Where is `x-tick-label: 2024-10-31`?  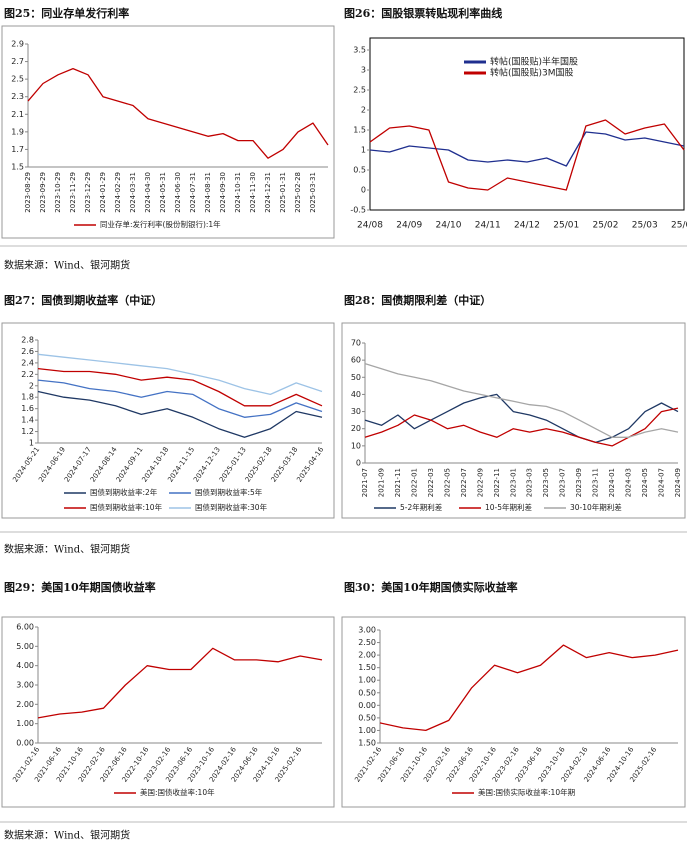 x-tick-label: 2024-10-31 is located at coordinates (238, 192).